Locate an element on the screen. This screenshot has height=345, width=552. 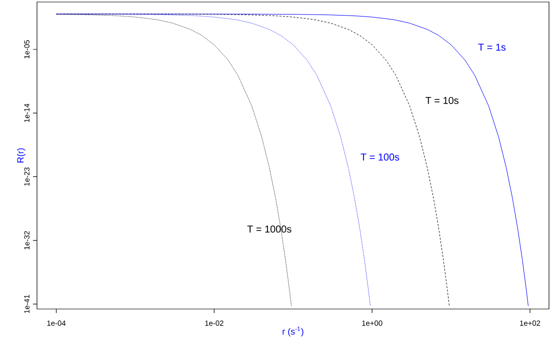
series-label: T = 1s is located at coordinates (492, 47).